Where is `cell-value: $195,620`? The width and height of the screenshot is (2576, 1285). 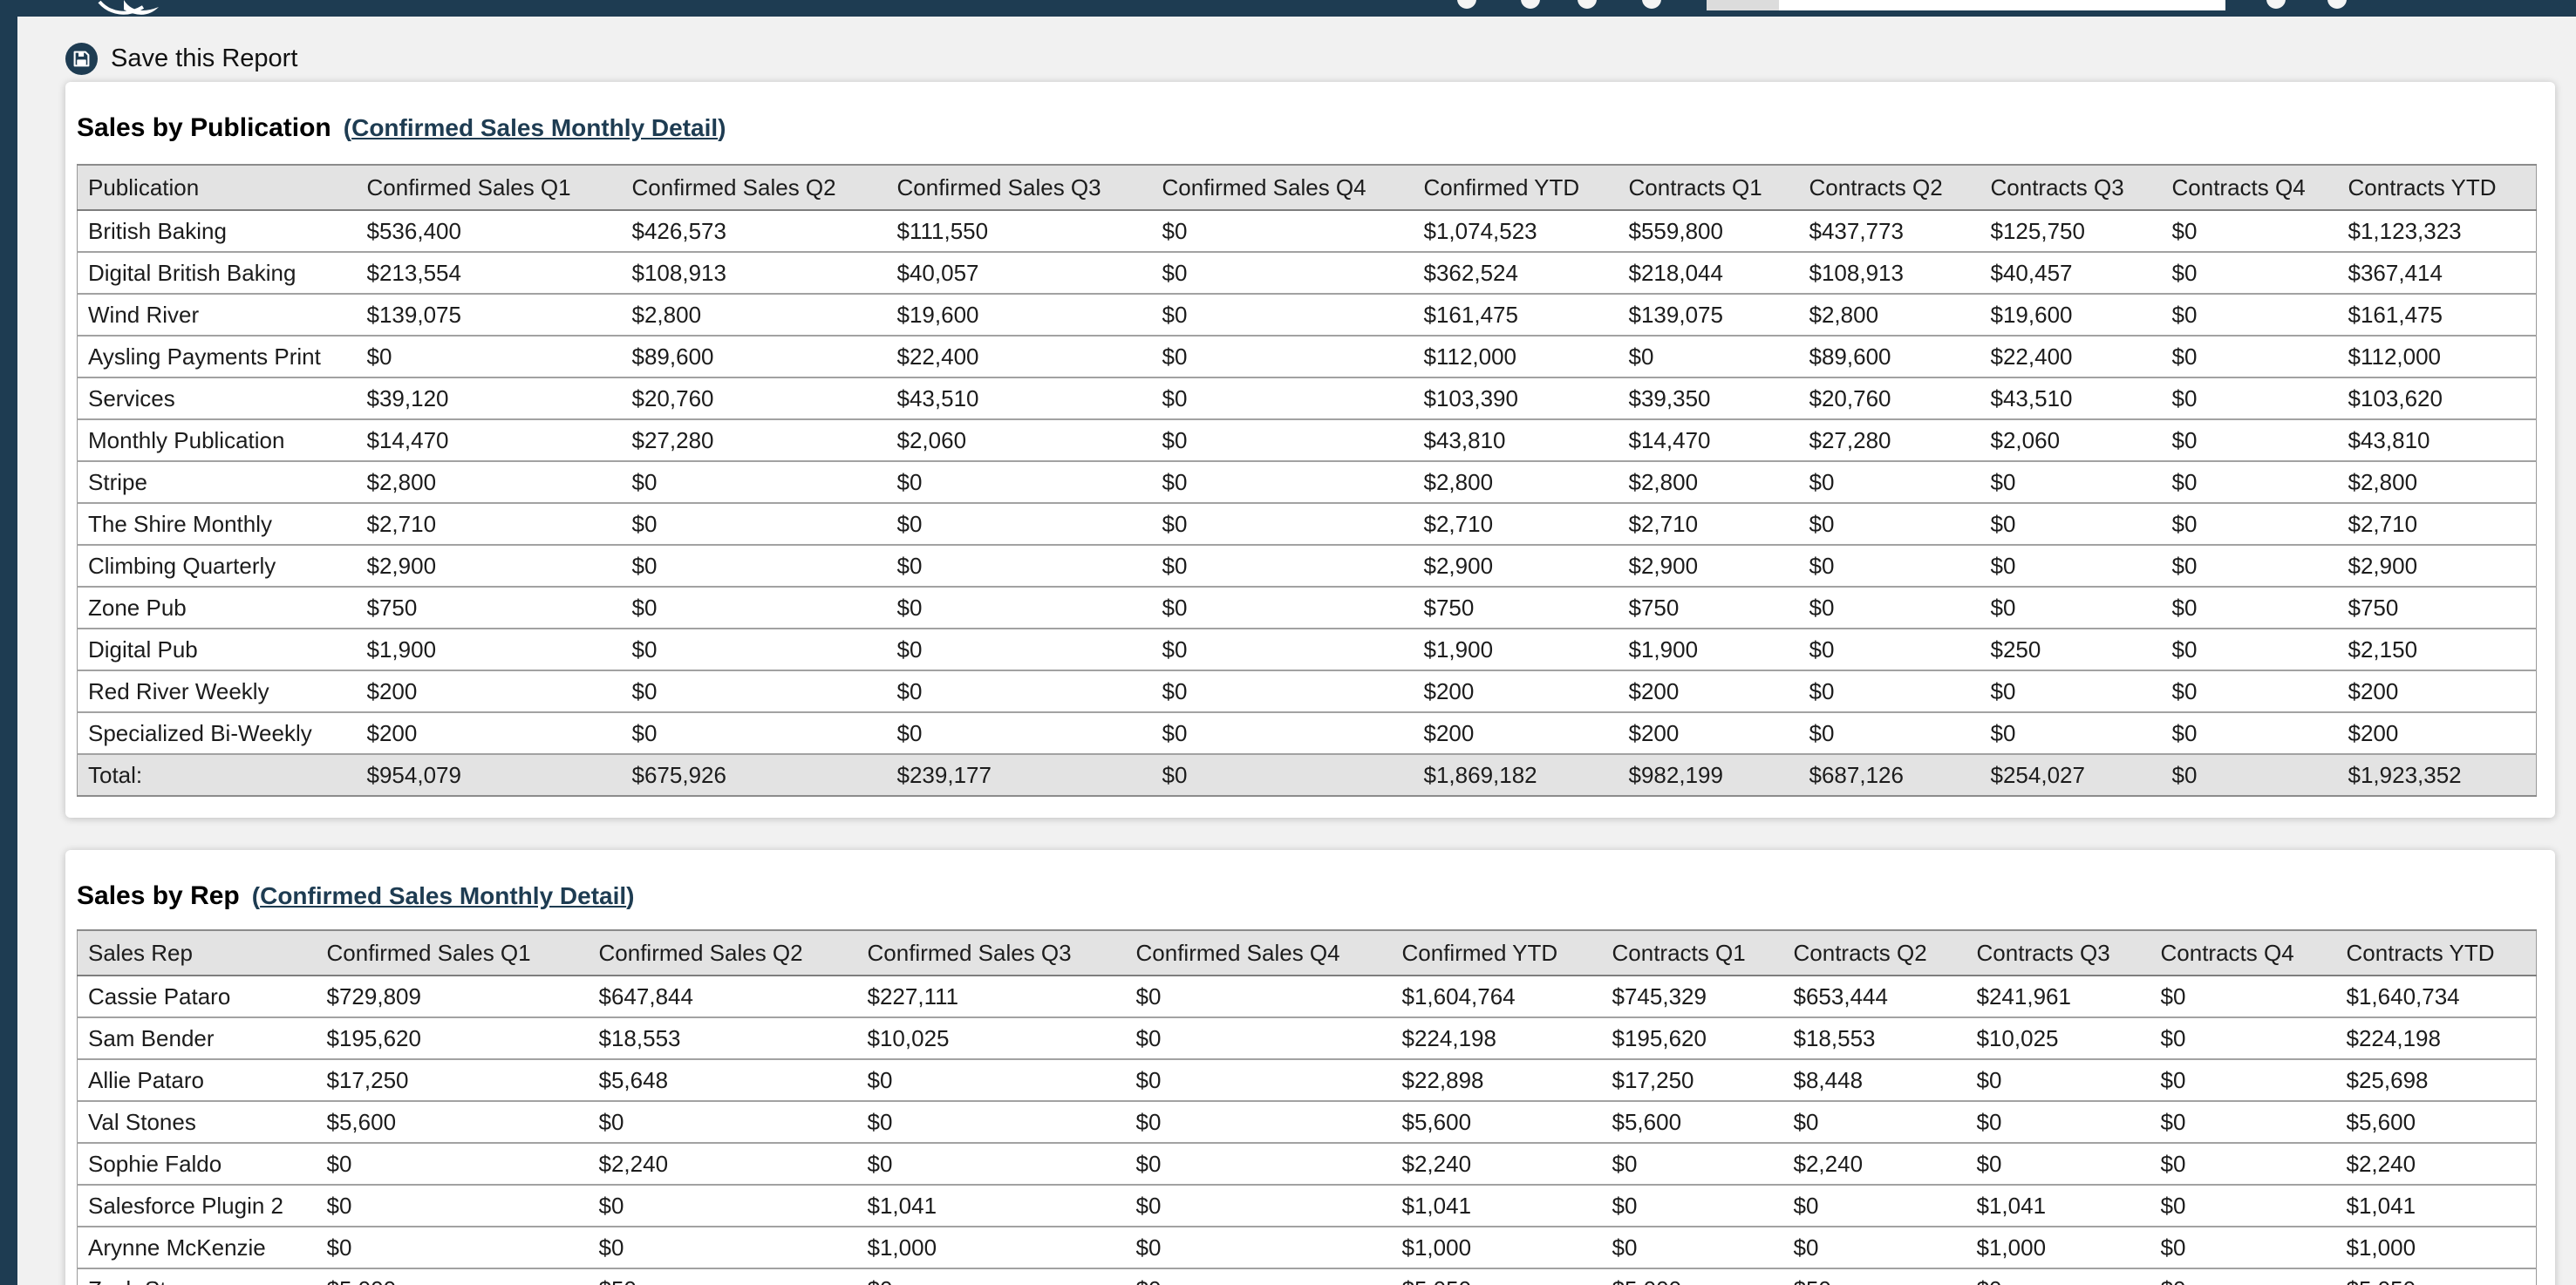 cell-value: $195,620 is located at coordinates (452, 1038).